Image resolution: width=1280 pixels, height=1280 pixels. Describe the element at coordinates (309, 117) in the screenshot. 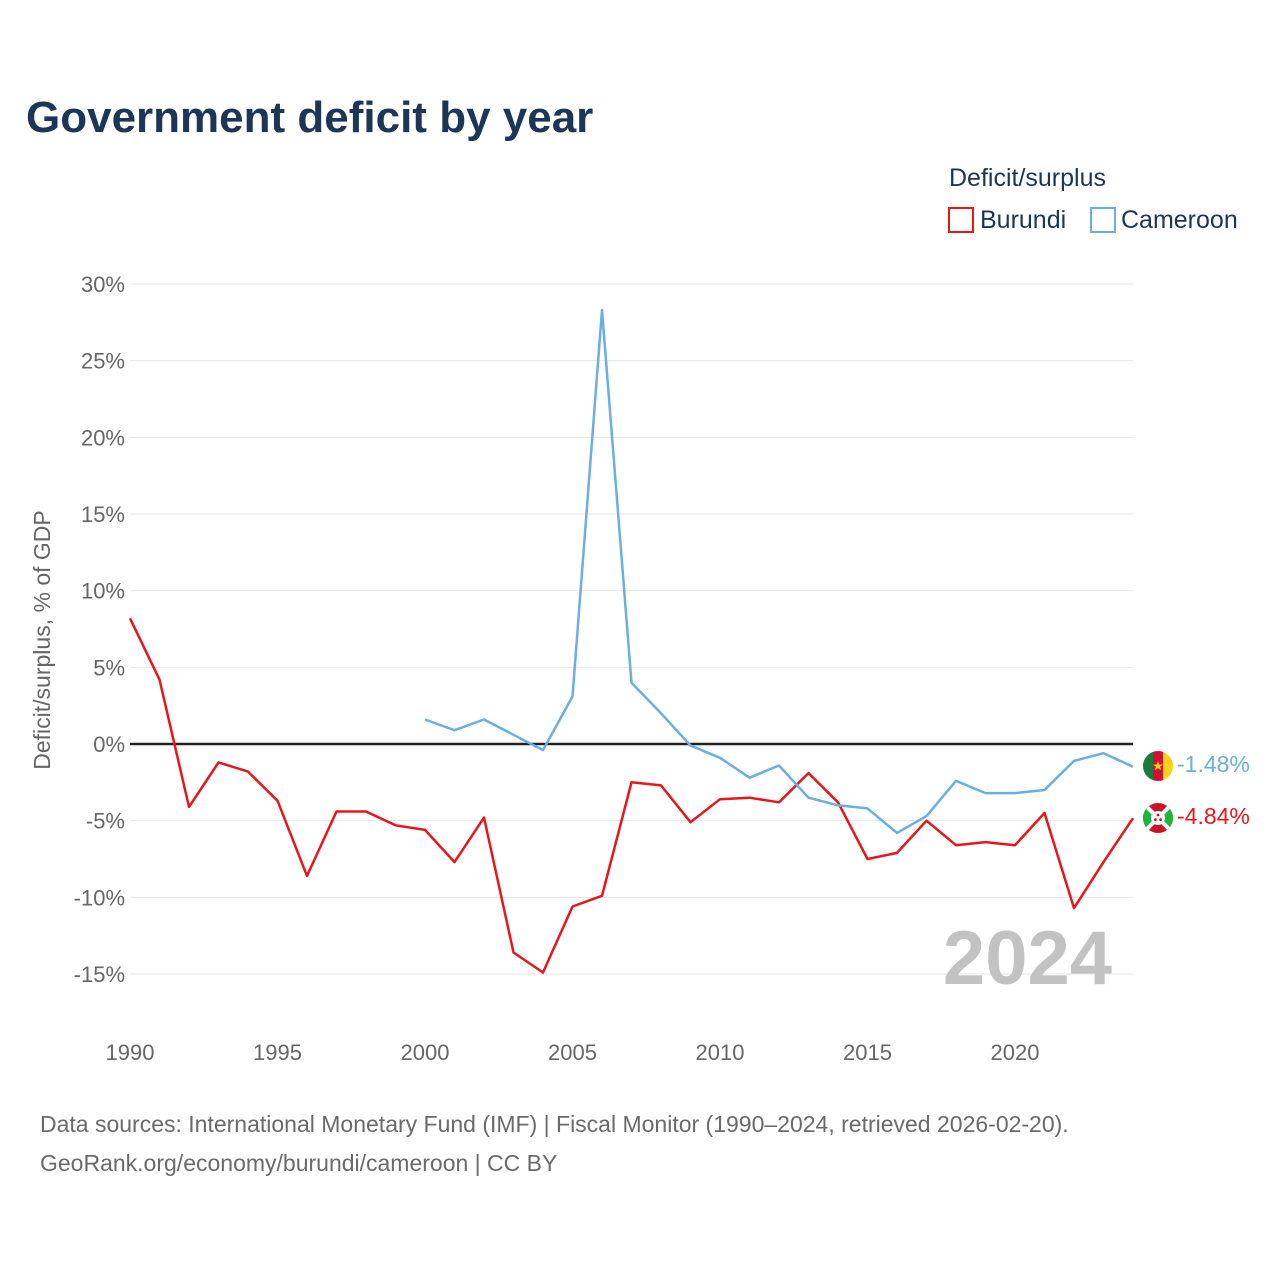

I see `chart-title: Government deficit by year` at that location.